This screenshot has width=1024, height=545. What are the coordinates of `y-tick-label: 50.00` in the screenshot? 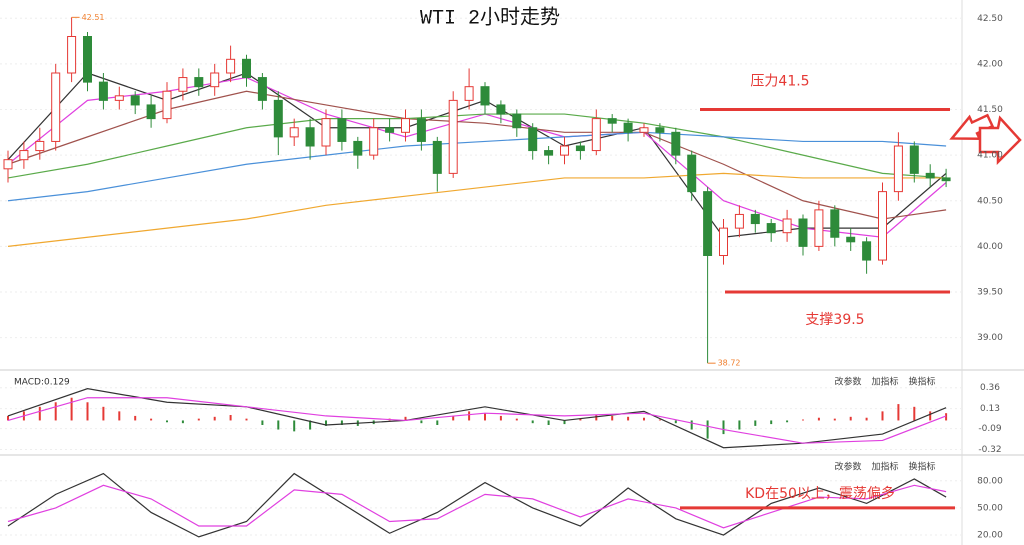 It's located at (990, 508).